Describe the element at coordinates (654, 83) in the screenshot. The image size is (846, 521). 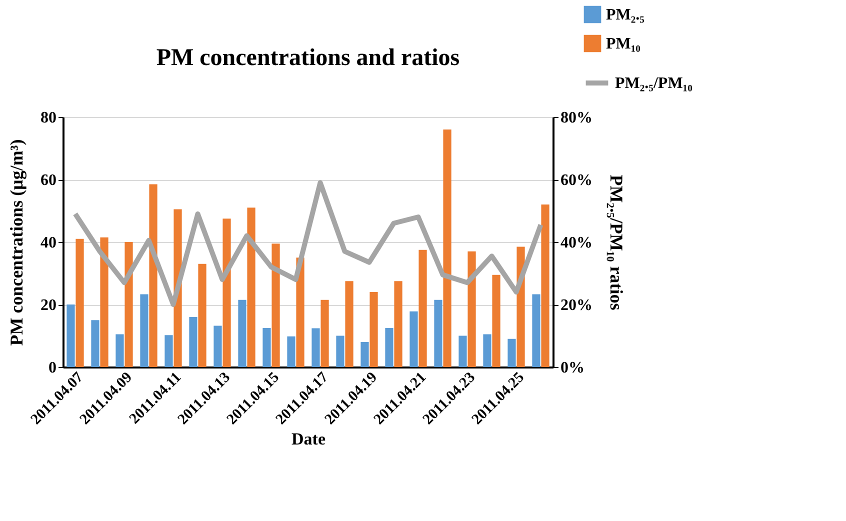
I see `legend-label: PM₂.₅/PM₁₀` at that location.